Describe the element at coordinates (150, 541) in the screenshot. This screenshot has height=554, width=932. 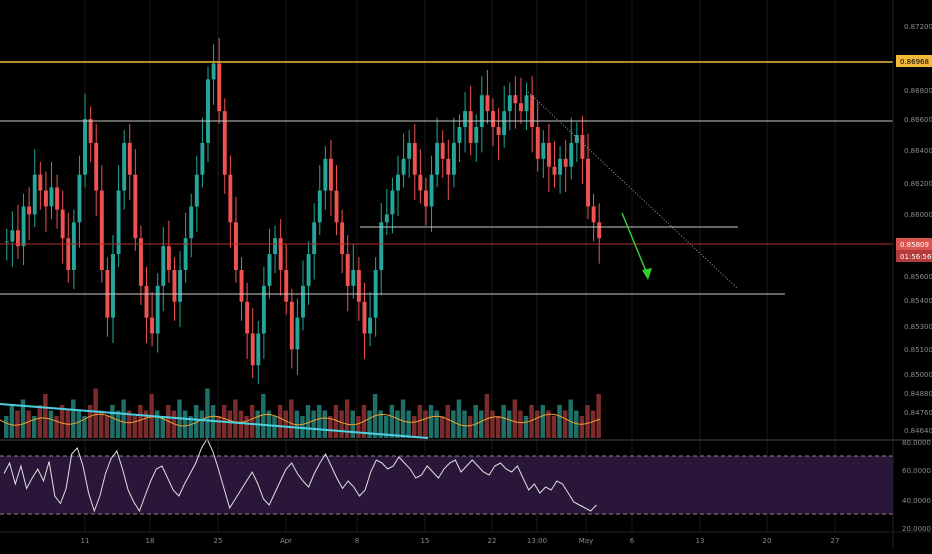
I see `time-tick-label: 18` at that location.